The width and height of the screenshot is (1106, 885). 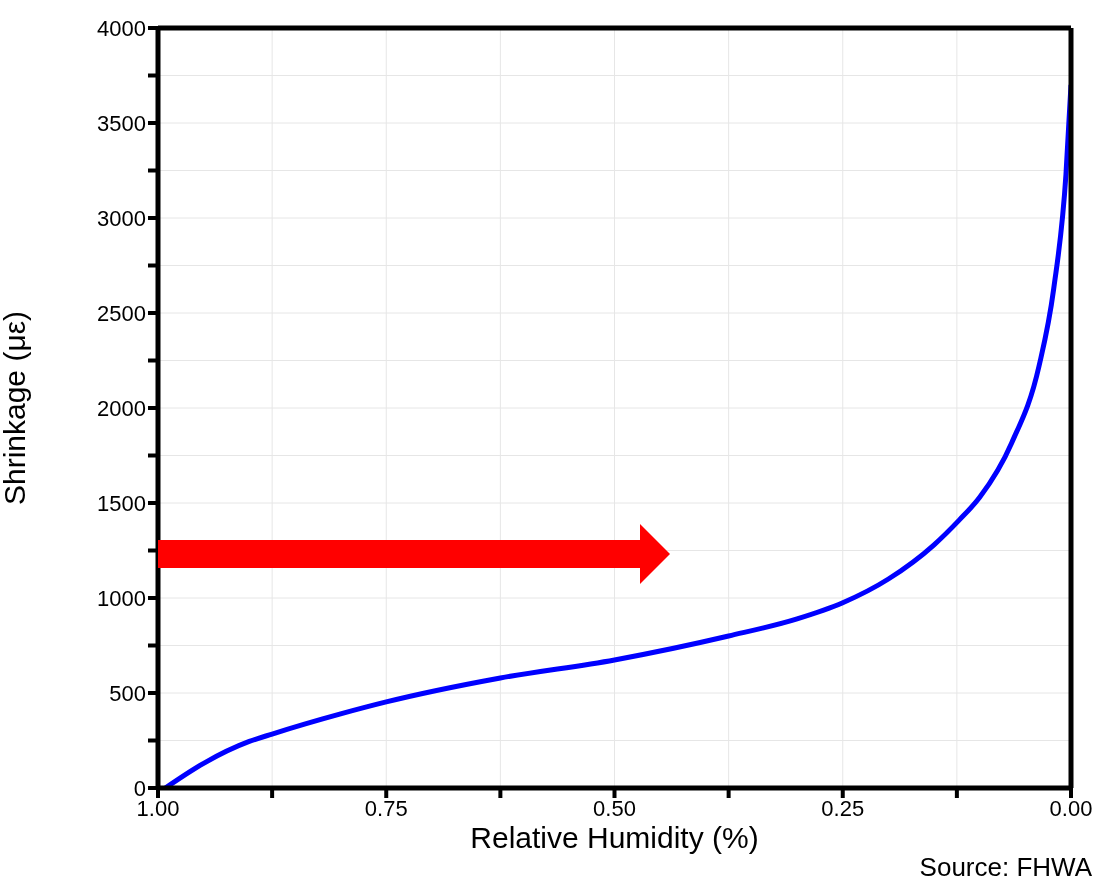 What do you see at coordinates (386, 808) in the screenshot?
I see `x-tick-label: 0.75` at bounding box center [386, 808].